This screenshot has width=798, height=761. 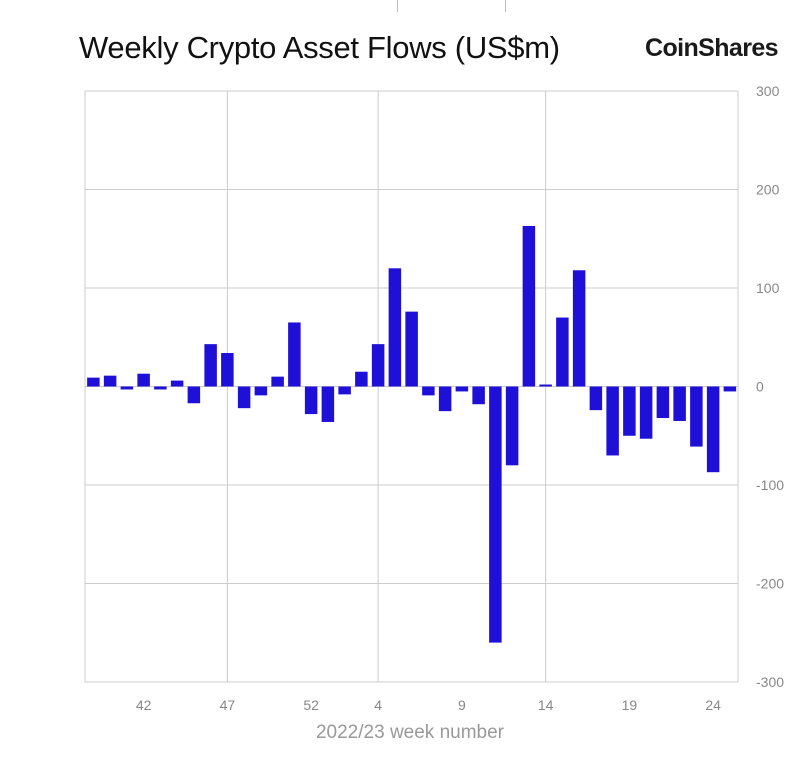 What do you see at coordinates (770, 584) in the screenshot?
I see `y-tick-label: -200` at bounding box center [770, 584].